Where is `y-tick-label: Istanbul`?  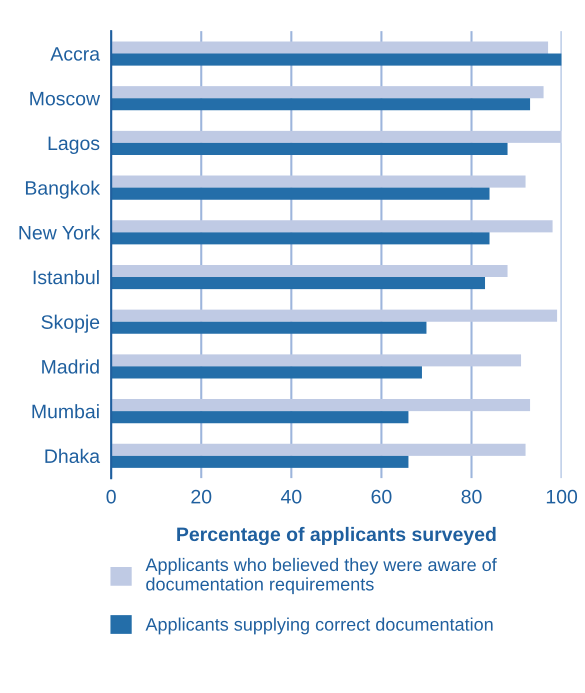 y-tick-label: Istanbul is located at coordinates (66, 277).